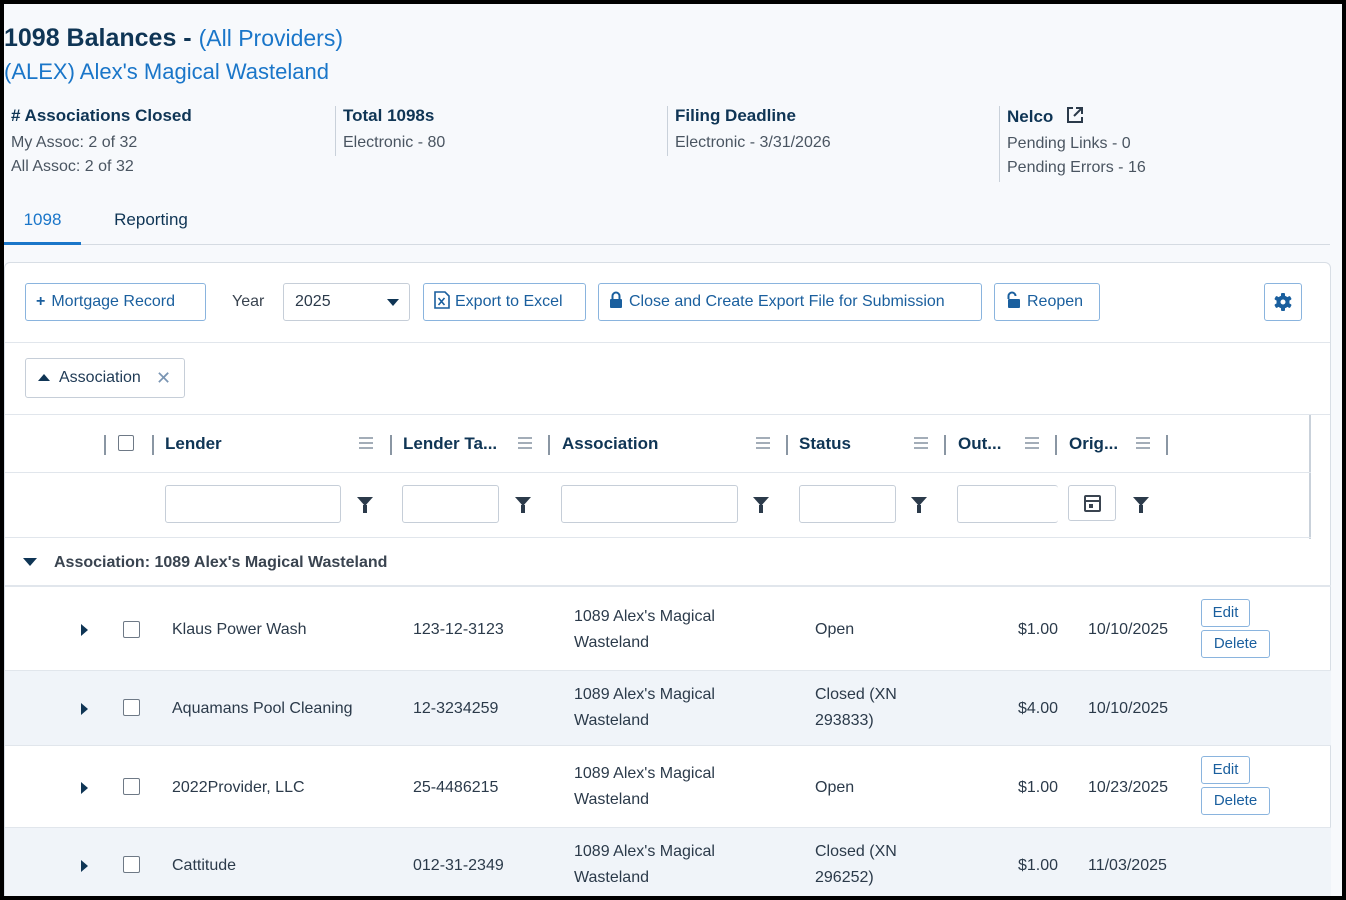 This screenshot has width=1346, height=900. I want to click on cell-lender: 2022Provider, LLC, so click(238, 787).